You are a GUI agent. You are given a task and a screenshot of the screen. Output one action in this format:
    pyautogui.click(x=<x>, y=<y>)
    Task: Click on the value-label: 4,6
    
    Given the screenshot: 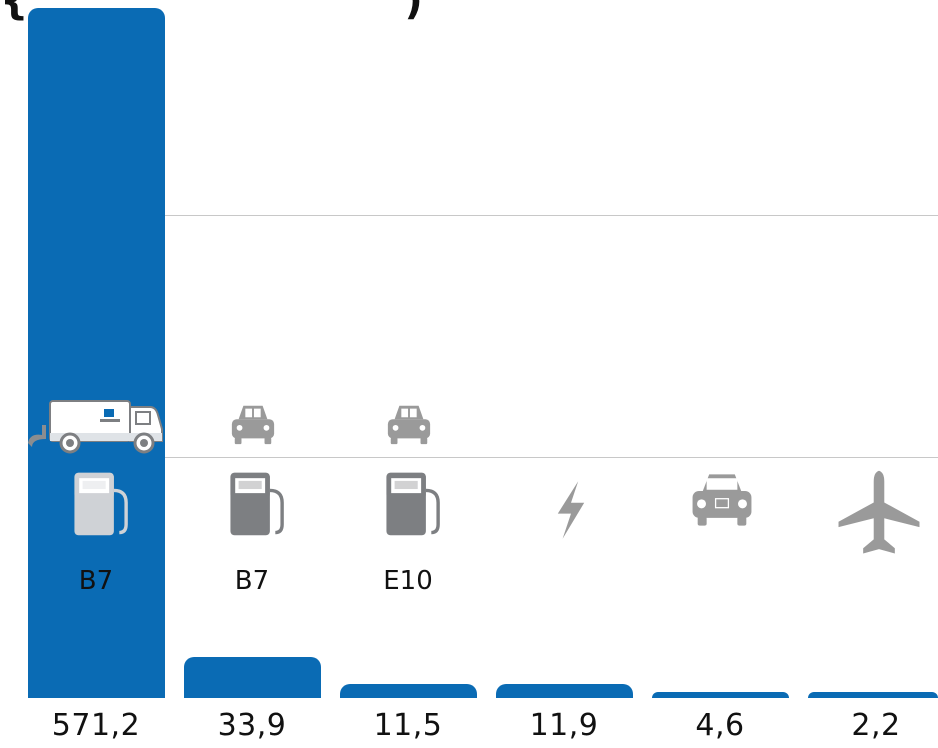 What is the action you would take?
    pyautogui.click(x=720, y=725)
    